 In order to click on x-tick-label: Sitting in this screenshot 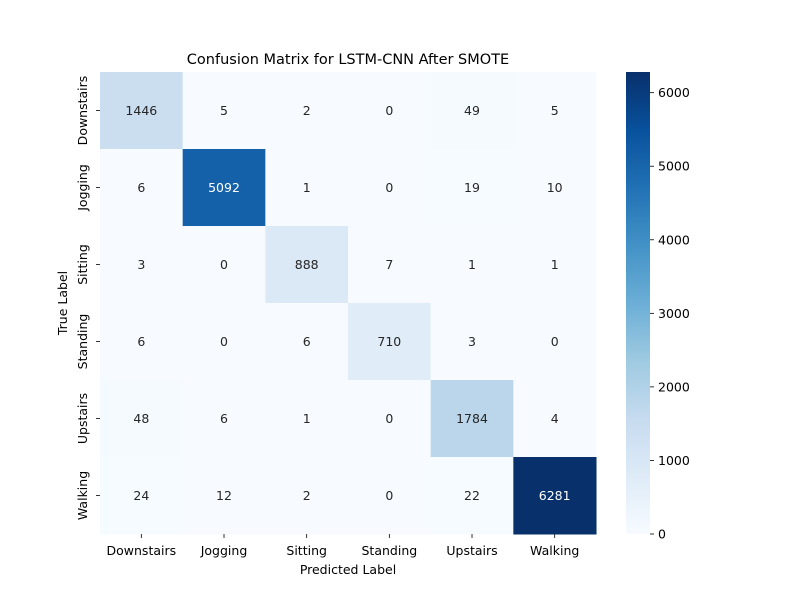, I will do `click(306, 550)`.